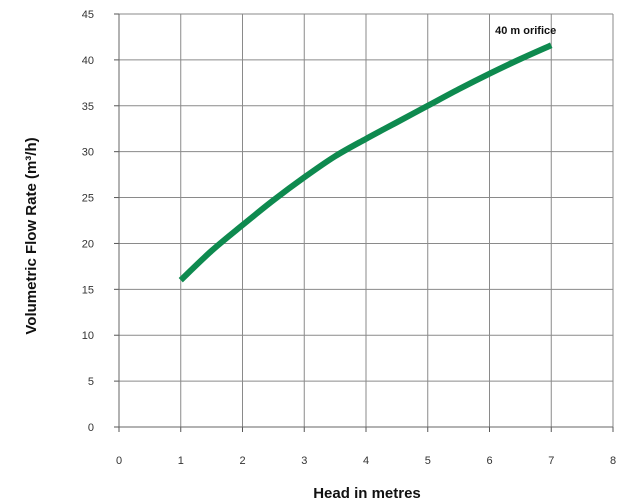 This screenshot has width=628, height=503. What do you see at coordinates (91, 382) in the screenshot?
I see `y-tick-label: 5` at bounding box center [91, 382].